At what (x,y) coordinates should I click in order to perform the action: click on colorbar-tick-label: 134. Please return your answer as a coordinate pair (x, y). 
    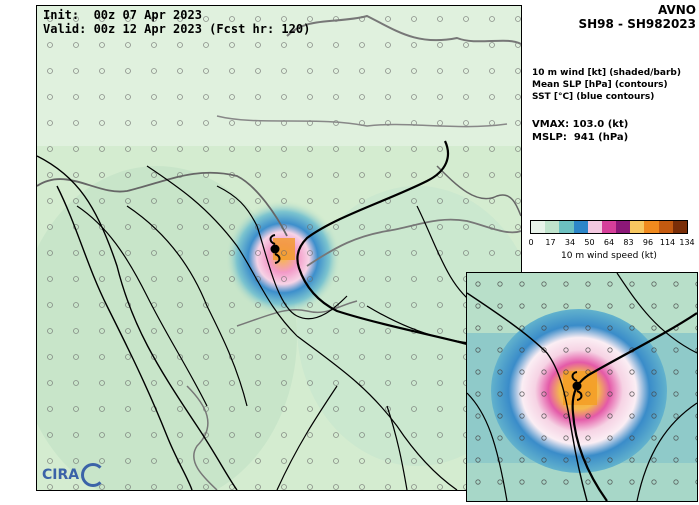
    Looking at the image, I should click on (687, 242).